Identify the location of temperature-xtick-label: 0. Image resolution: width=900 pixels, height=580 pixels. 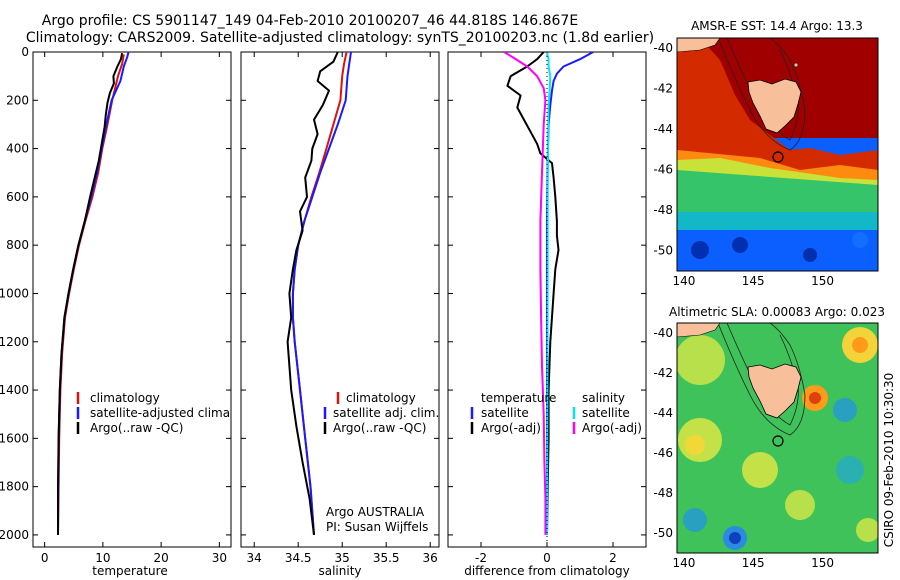
(45, 558).